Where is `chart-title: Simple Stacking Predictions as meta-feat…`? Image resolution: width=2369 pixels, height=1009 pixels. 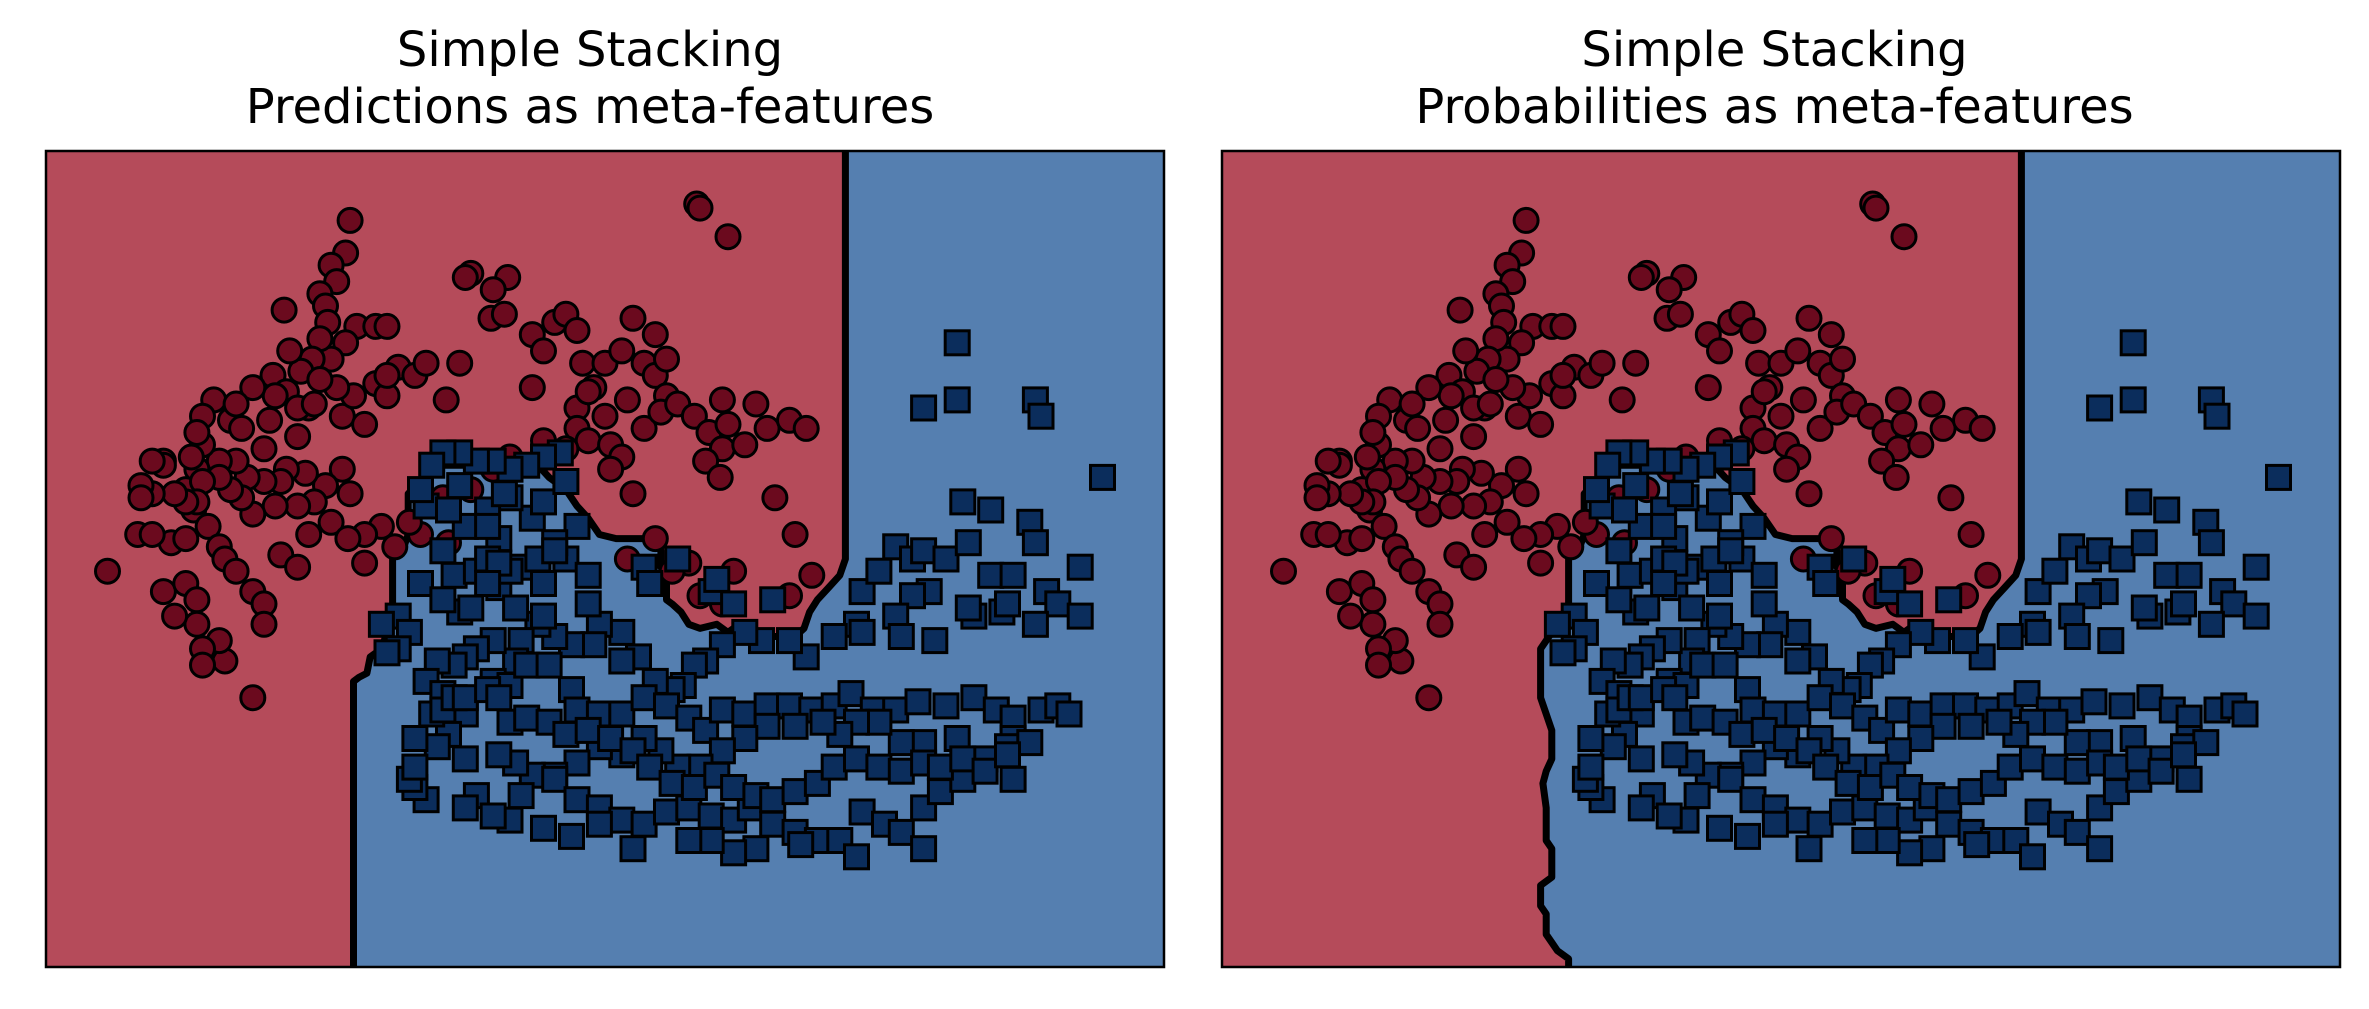
chart-title: Simple Stacking Predictions as meta-feat… is located at coordinates (590, 79).